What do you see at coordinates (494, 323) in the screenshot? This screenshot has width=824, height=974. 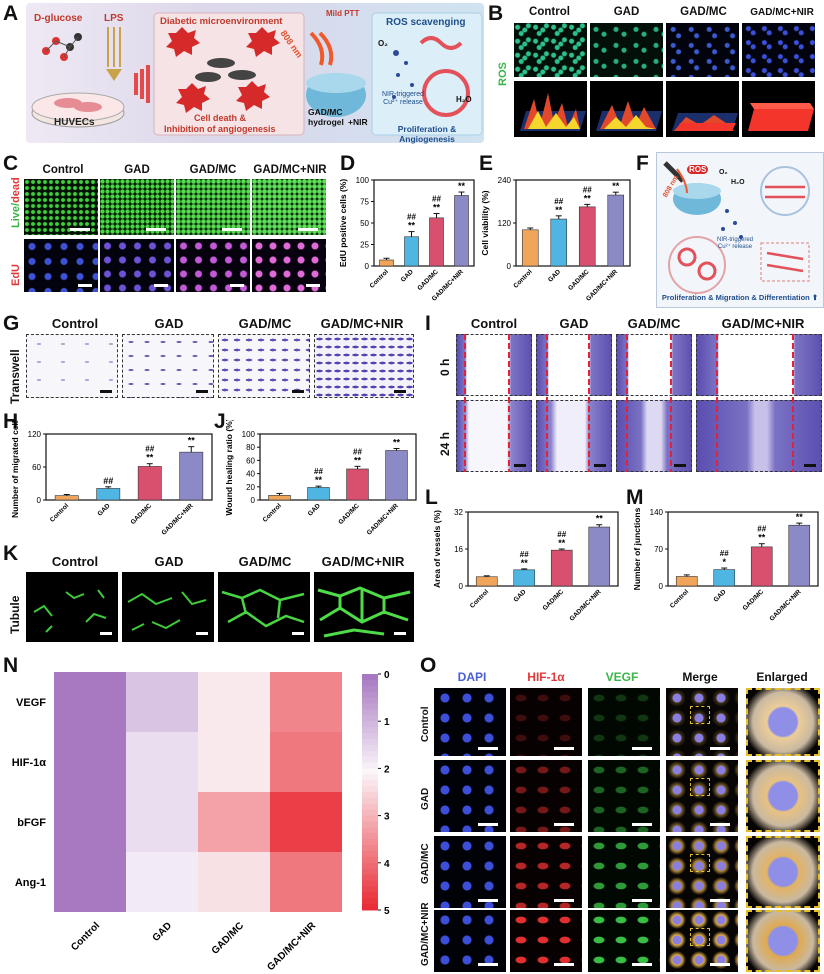 I see `col-header-i-control: Control` at bounding box center [494, 323].